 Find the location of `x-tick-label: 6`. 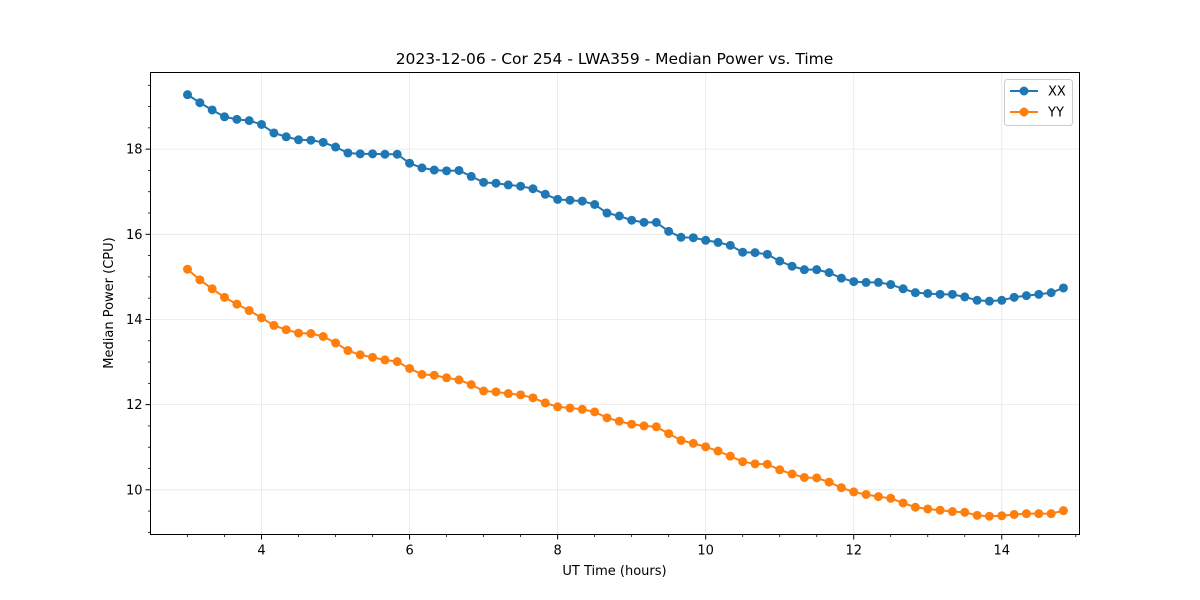

x-tick-label: 6 is located at coordinates (409, 551).